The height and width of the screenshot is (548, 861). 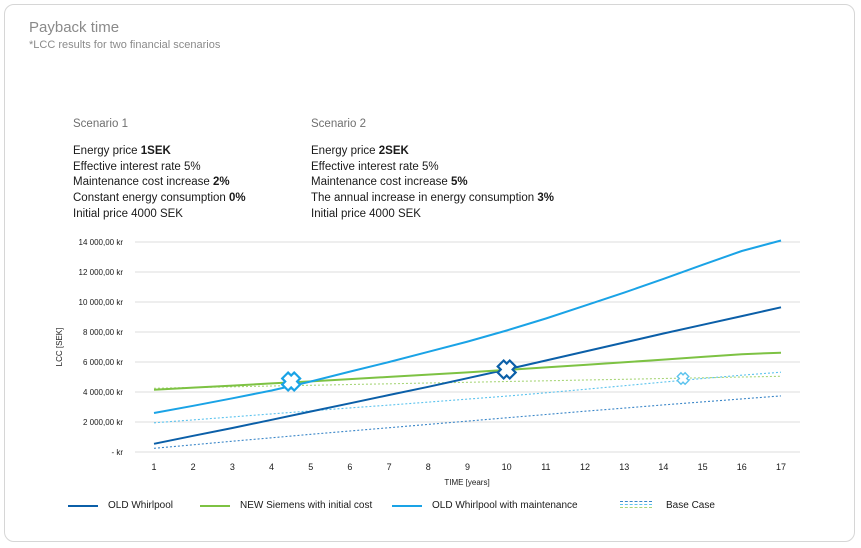 I want to click on scenario-2-line: Initial price 4000 SEK, so click(x=432, y=215).